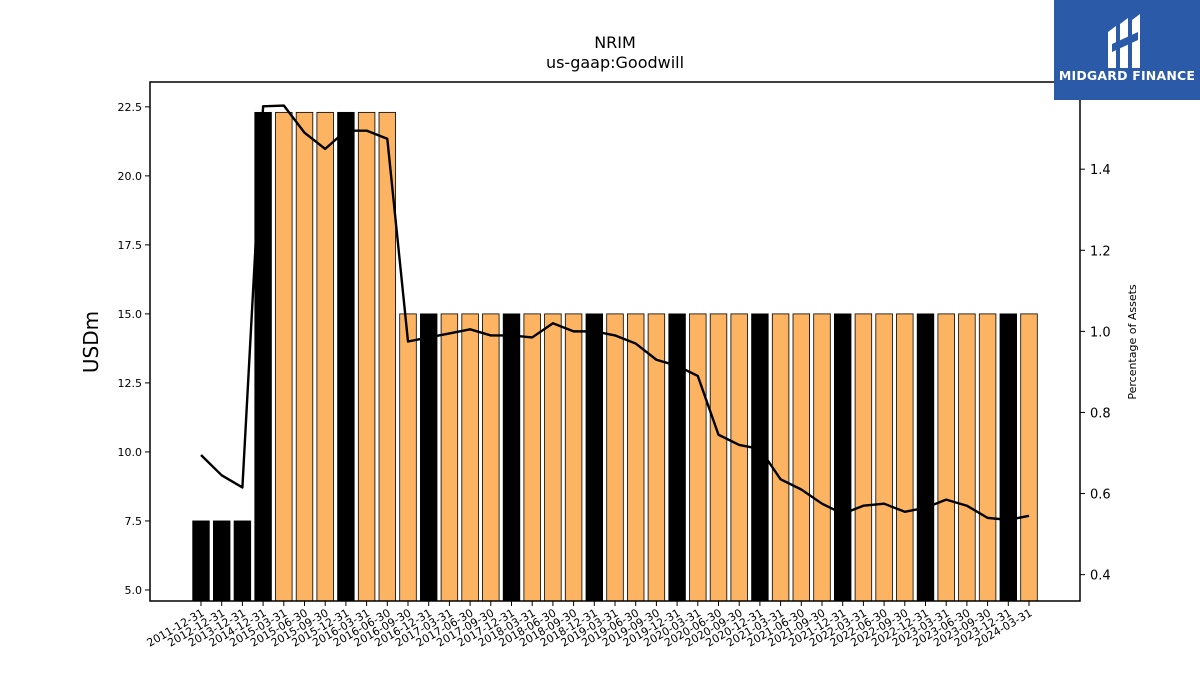 This screenshot has height=675, width=1200. What do you see at coordinates (130, 452) in the screenshot?
I see `y-tick-label-10.0: 10.0` at bounding box center [130, 452].